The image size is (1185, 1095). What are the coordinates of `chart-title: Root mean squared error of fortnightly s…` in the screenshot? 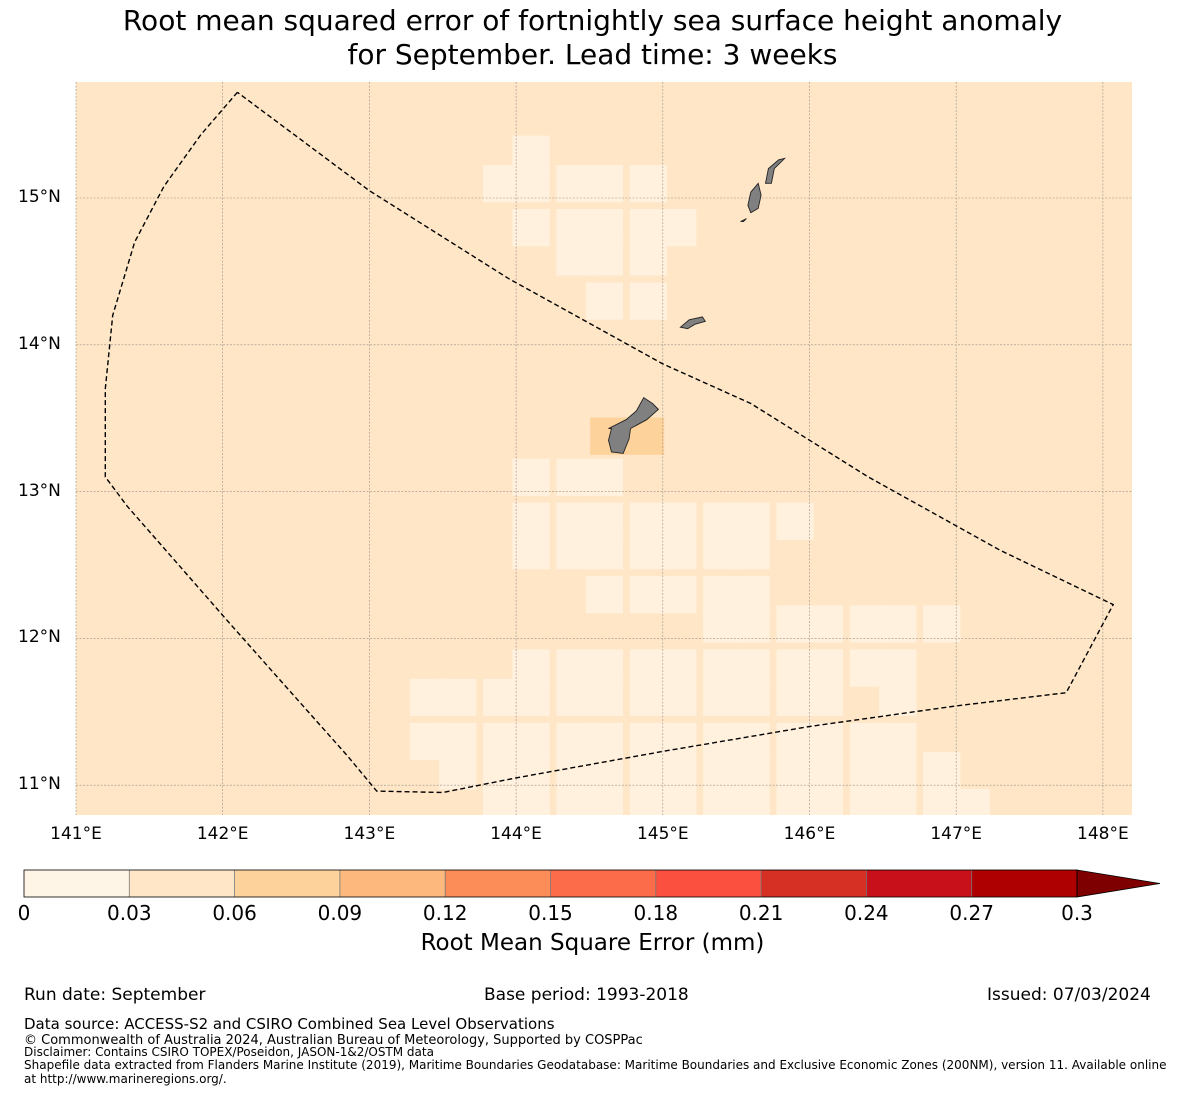 It's located at (592, 38).